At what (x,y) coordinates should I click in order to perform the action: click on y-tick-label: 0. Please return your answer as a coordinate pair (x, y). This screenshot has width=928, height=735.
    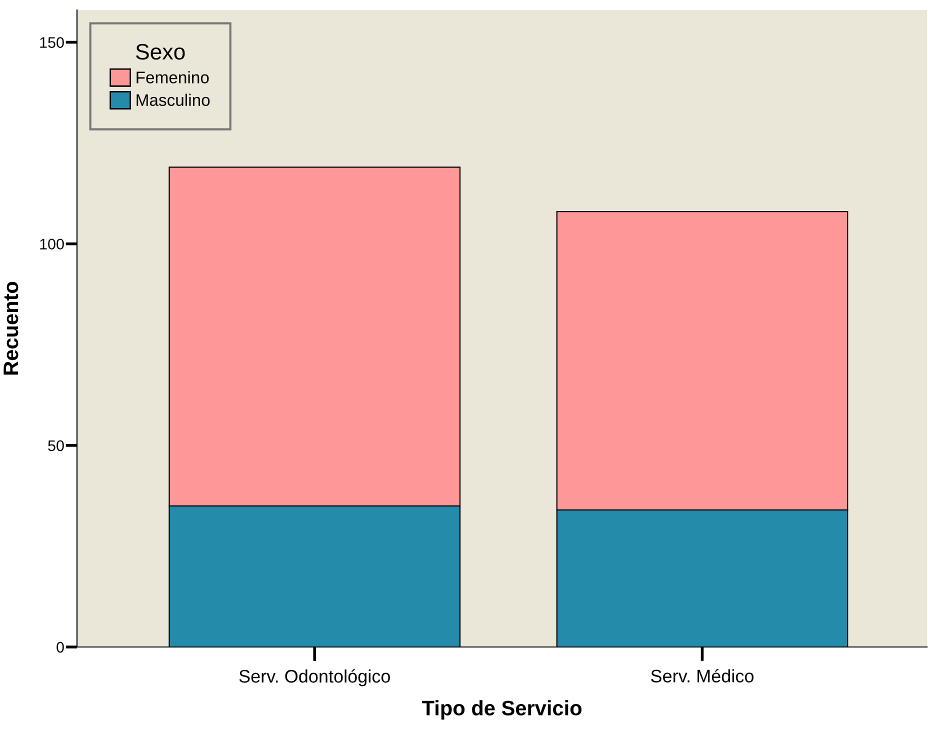
    Looking at the image, I should click on (60, 647).